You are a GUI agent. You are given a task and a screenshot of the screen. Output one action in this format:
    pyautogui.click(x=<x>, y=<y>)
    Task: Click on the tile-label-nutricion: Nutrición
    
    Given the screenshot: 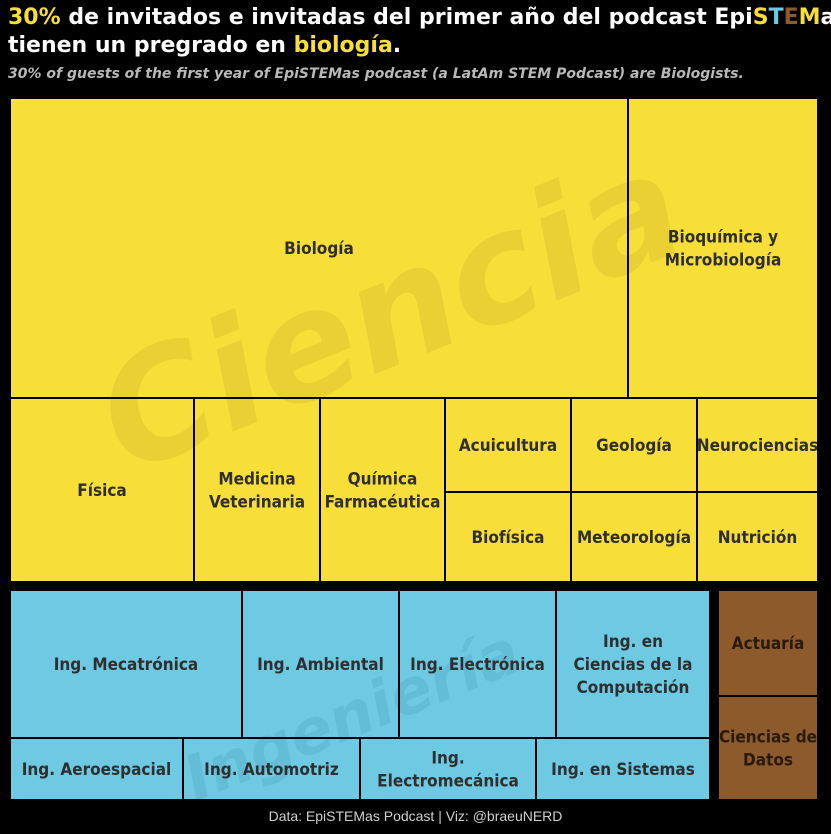 What is the action you would take?
    pyautogui.click(x=758, y=538)
    